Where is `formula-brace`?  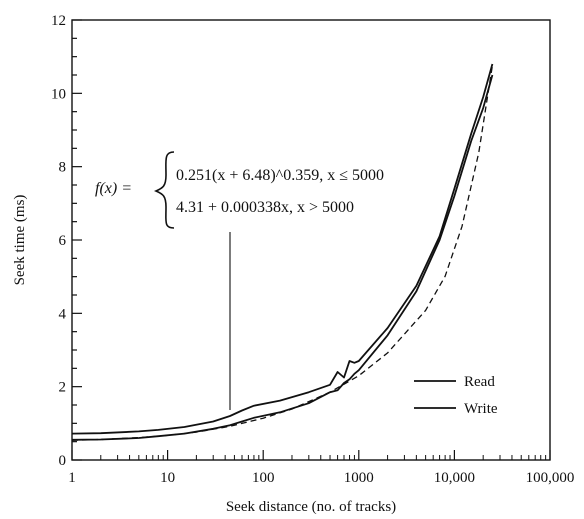 formula-brace is located at coordinates (164, 190).